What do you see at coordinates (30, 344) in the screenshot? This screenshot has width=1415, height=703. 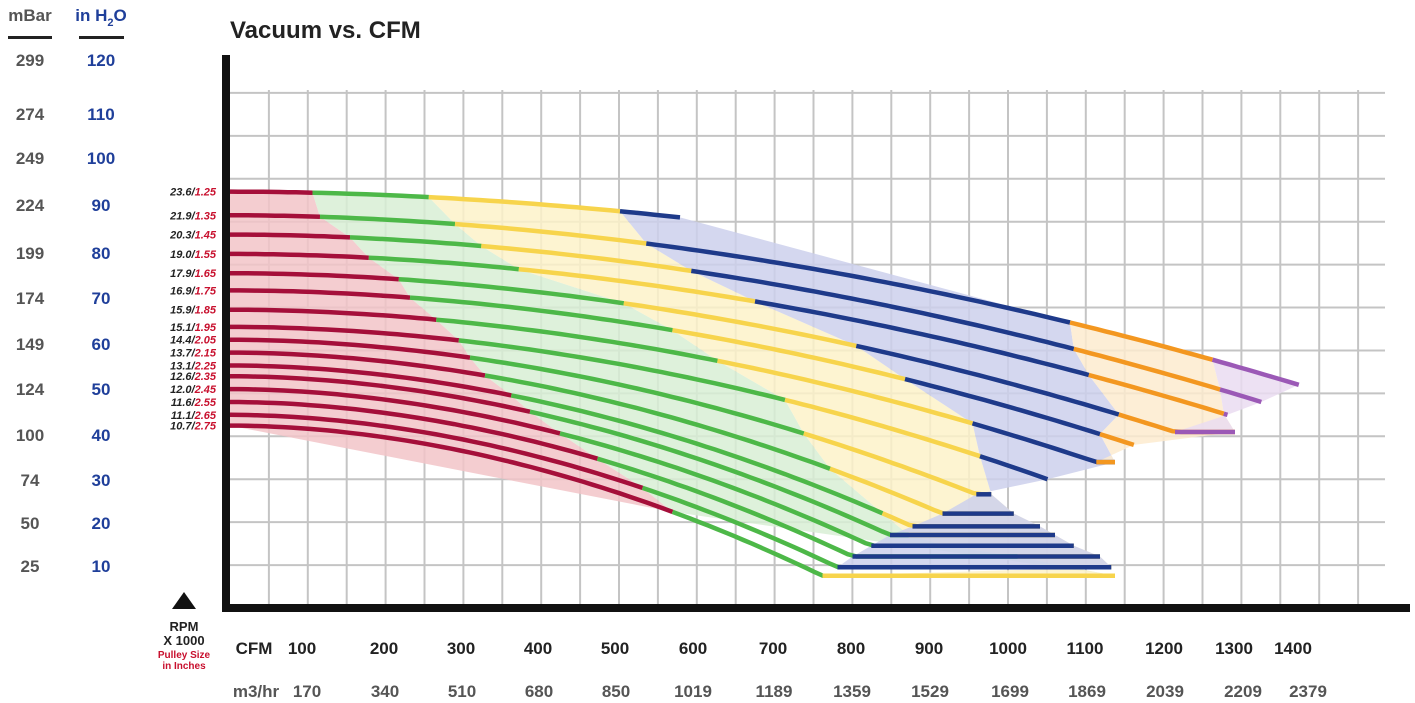 I see `mbar-tick-label: 149` at bounding box center [30, 344].